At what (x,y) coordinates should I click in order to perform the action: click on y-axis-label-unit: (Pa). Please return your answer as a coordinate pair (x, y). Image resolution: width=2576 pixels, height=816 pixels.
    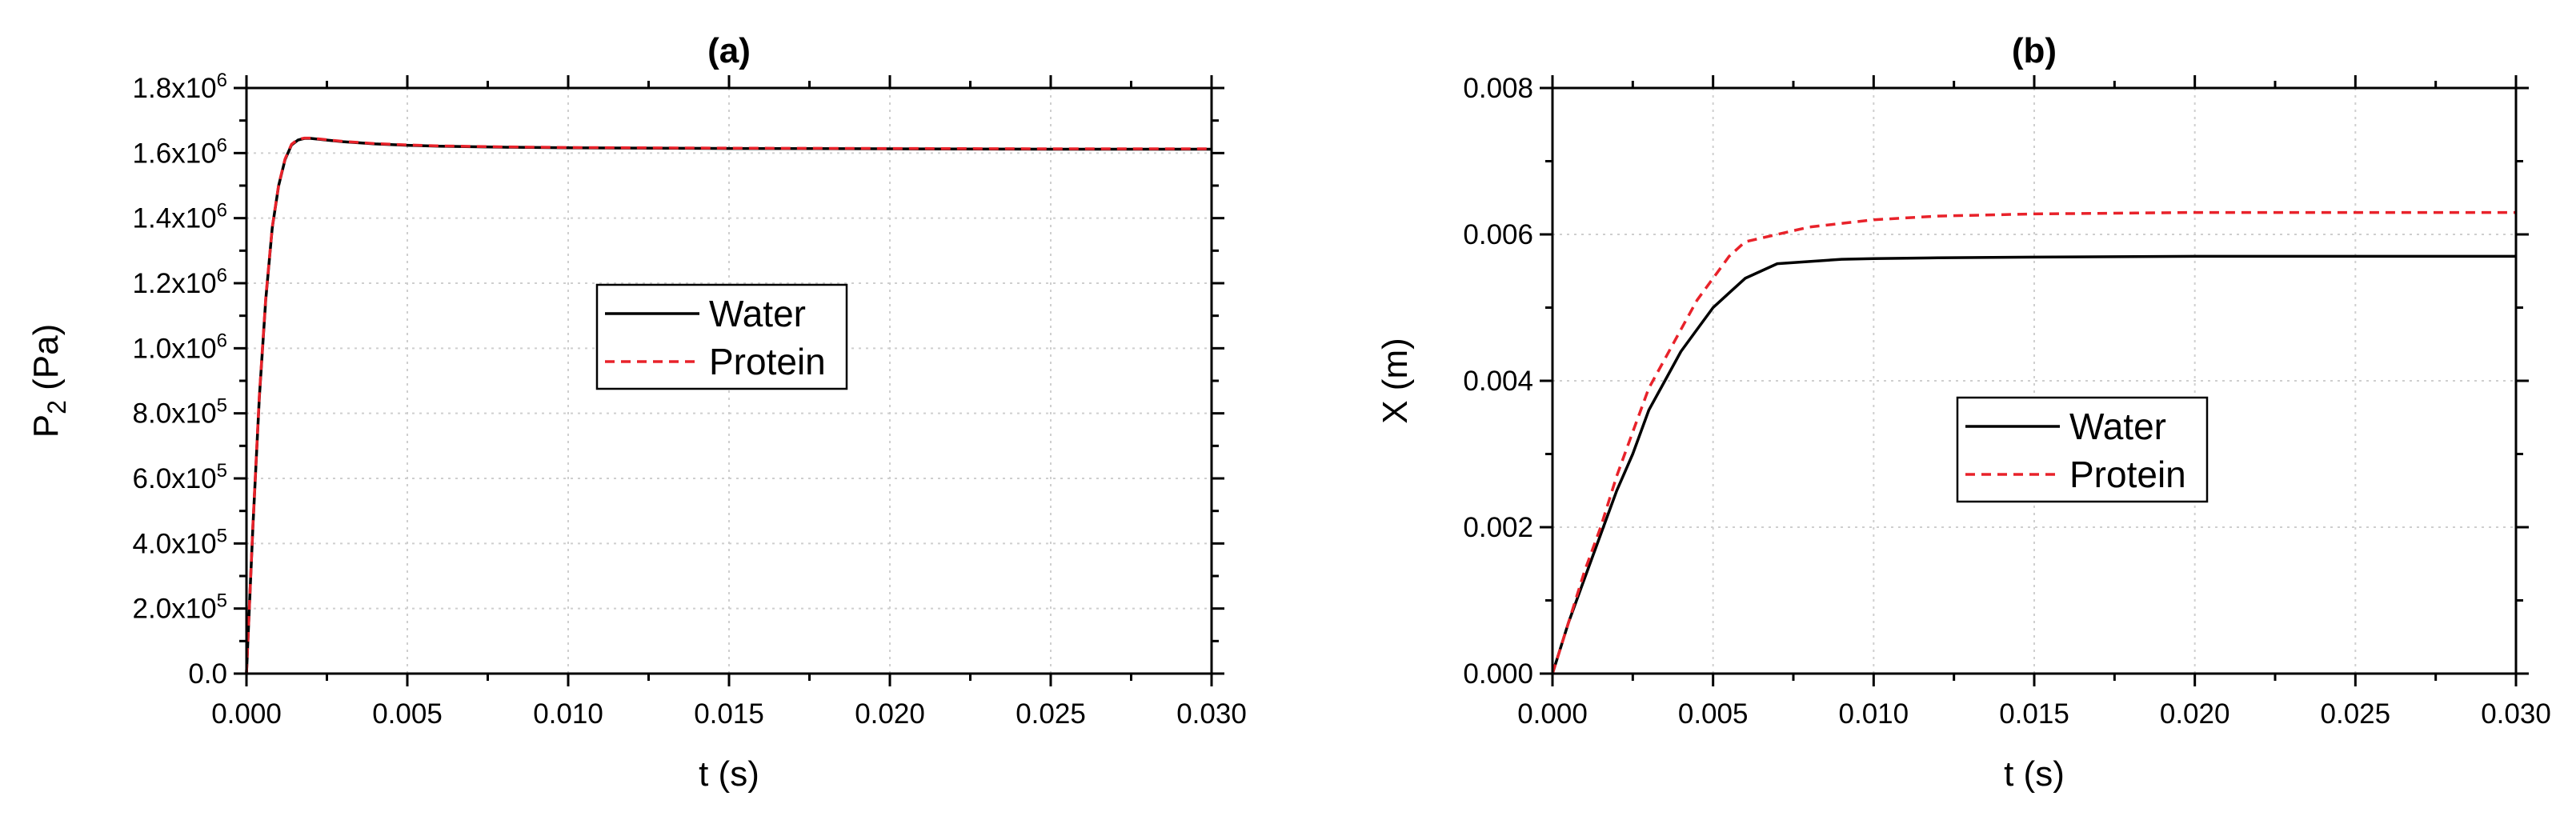
    Looking at the image, I should click on (46, 362).